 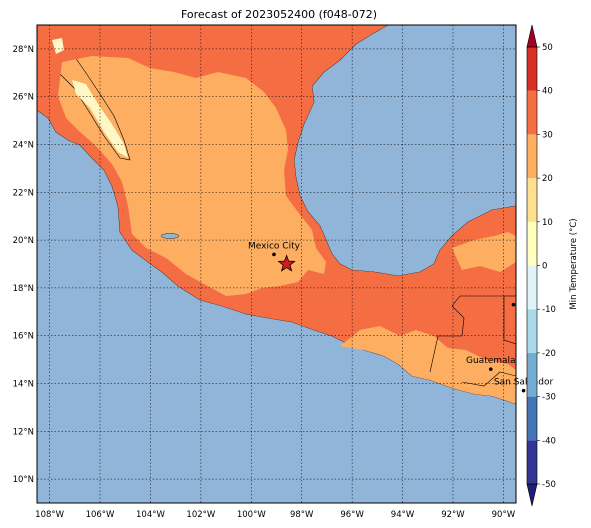 I want to click on colorbar-tick-label: 40, so click(x=547, y=92).